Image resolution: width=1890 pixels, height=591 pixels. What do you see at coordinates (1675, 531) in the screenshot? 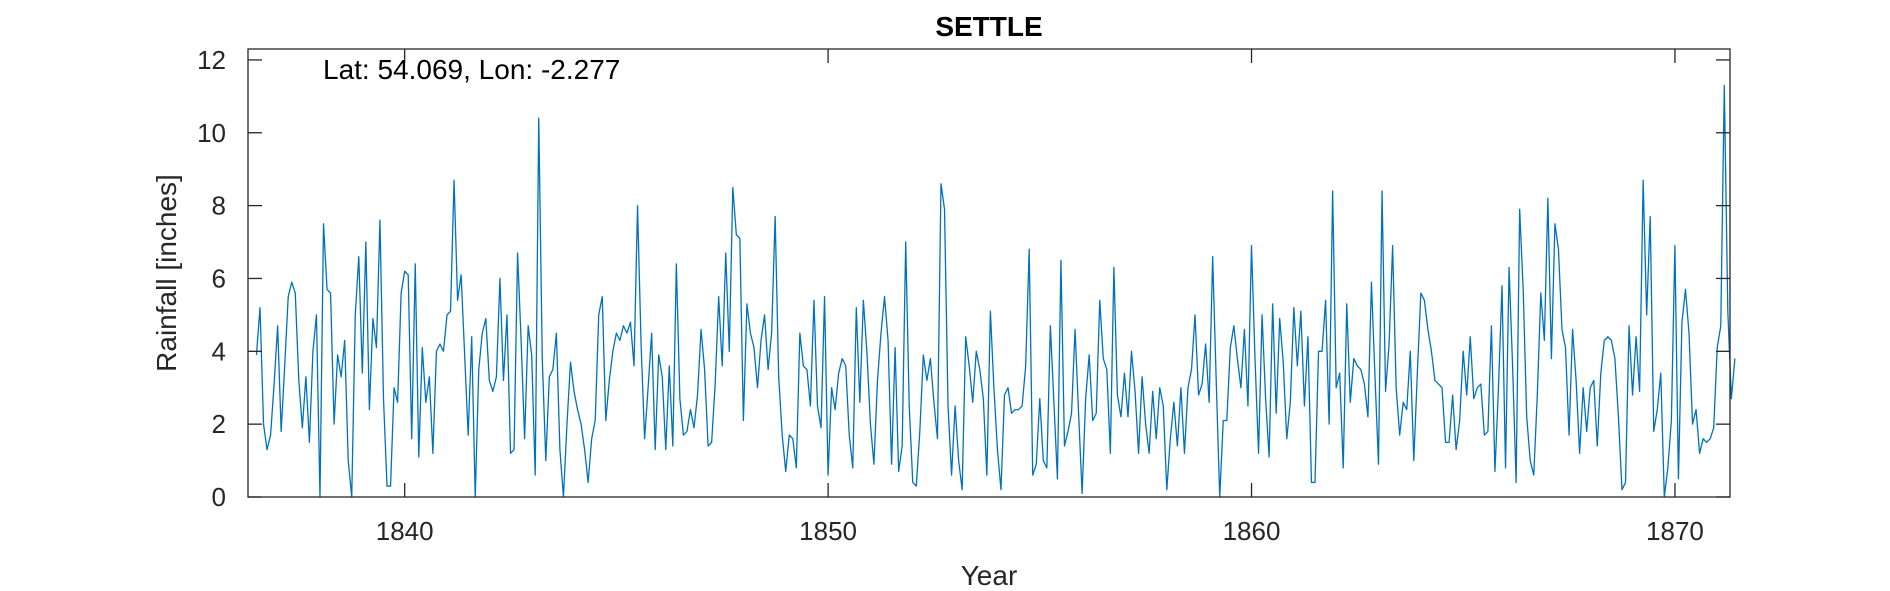
I see `x-tick-label: 1870` at bounding box center [1675, 531].